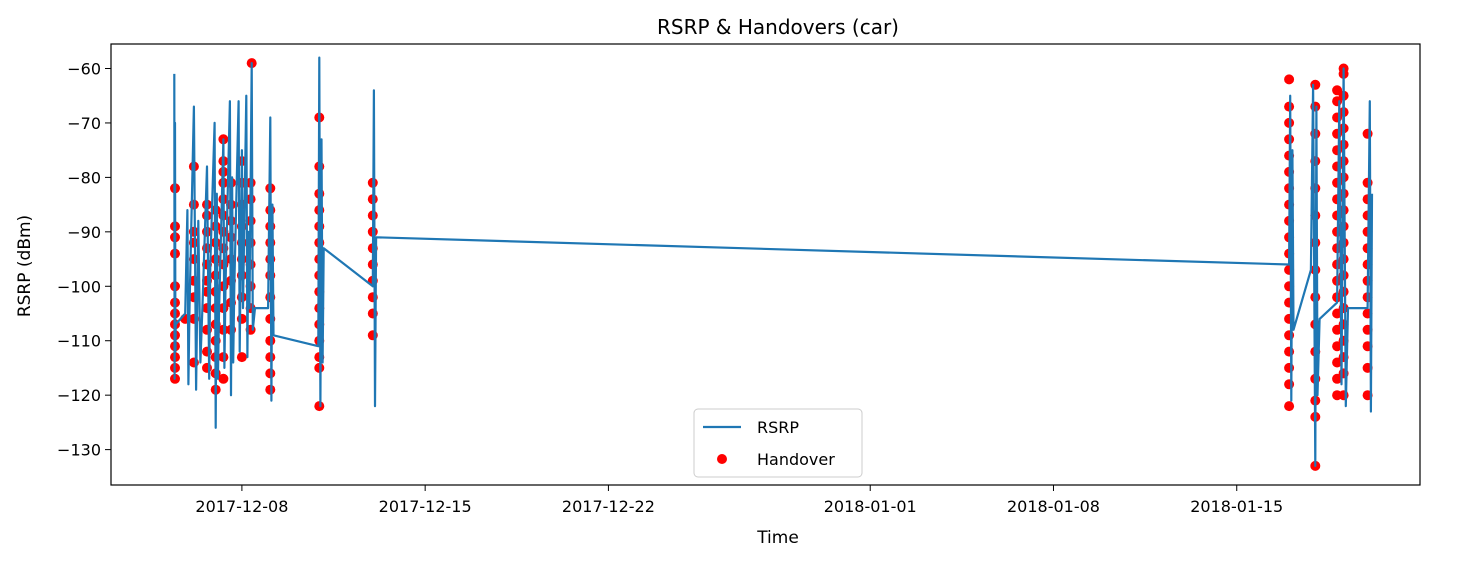 This screenshot has width=1460, height=563. Describe the element at coordinates (1053, 506) in the screenshot. I see `x-tick-label: 2018-01-08` at that location.